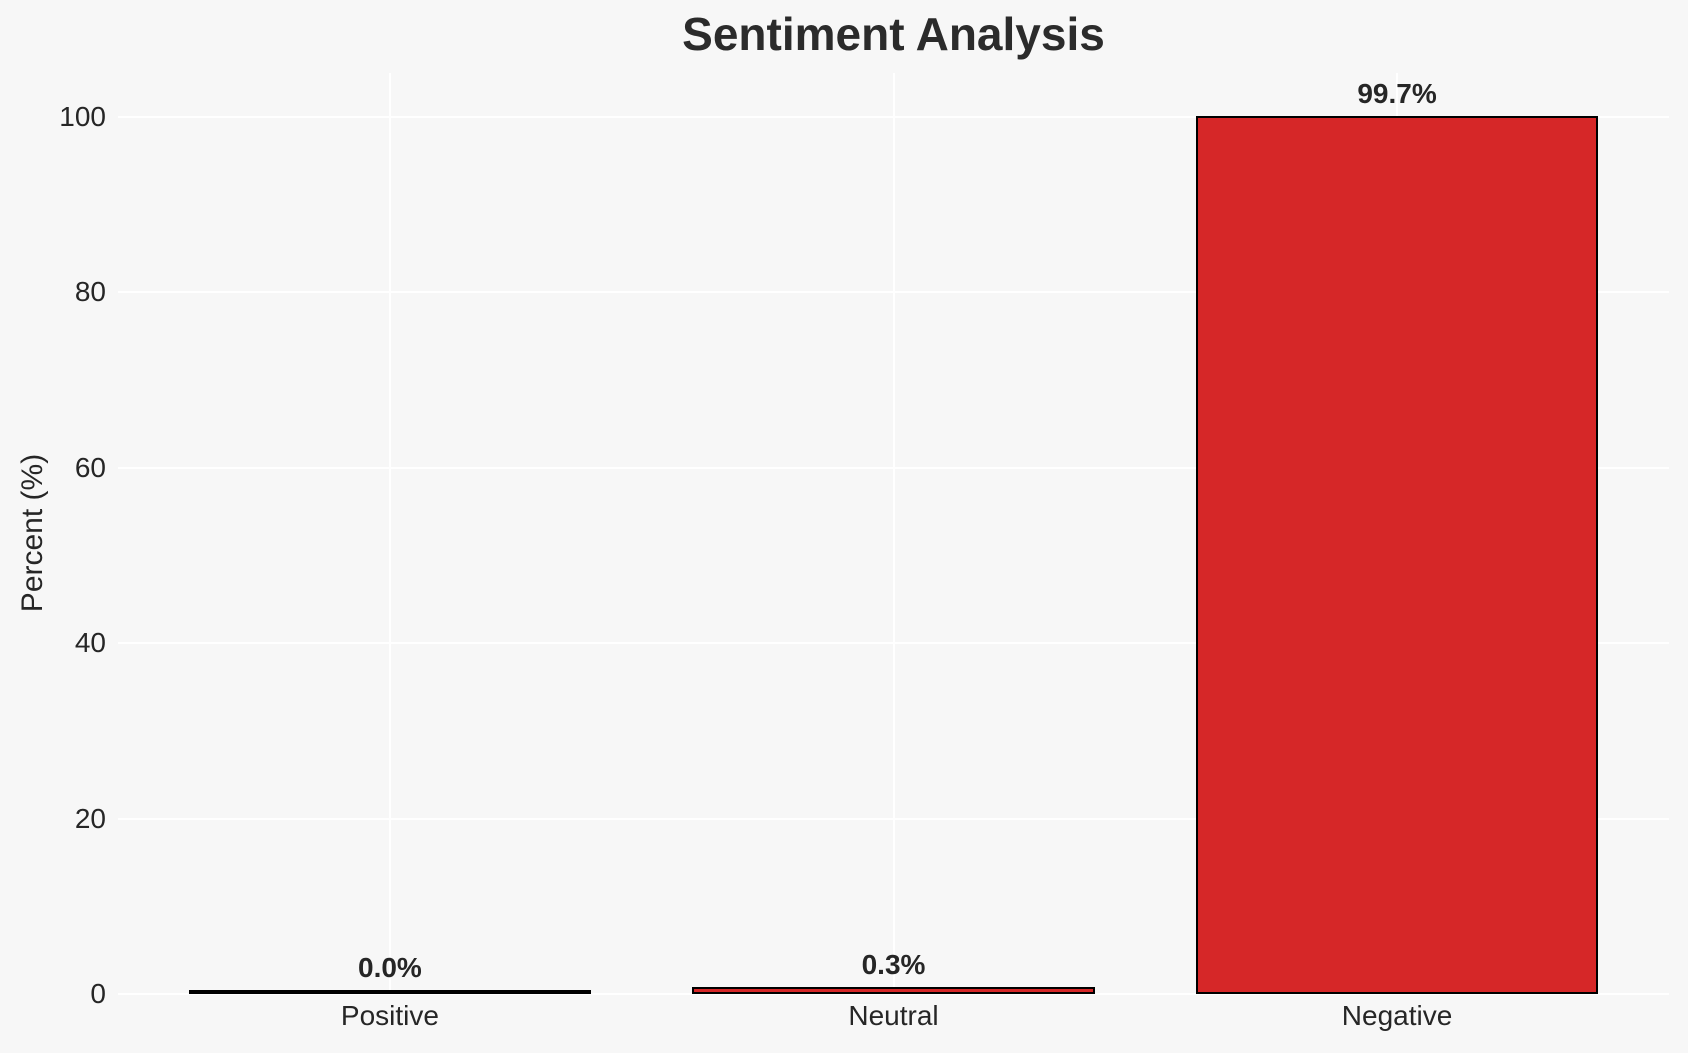  Describe the element at coordinates (893, 34) in the screenshot. I see `chart-title: Sentiment Analysis` at that location.